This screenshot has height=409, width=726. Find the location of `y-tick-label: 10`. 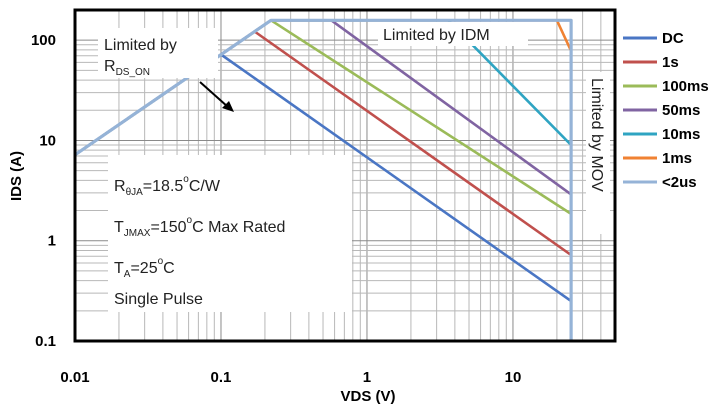

y-tick-label: 10 is located at coordinates (47, 140).